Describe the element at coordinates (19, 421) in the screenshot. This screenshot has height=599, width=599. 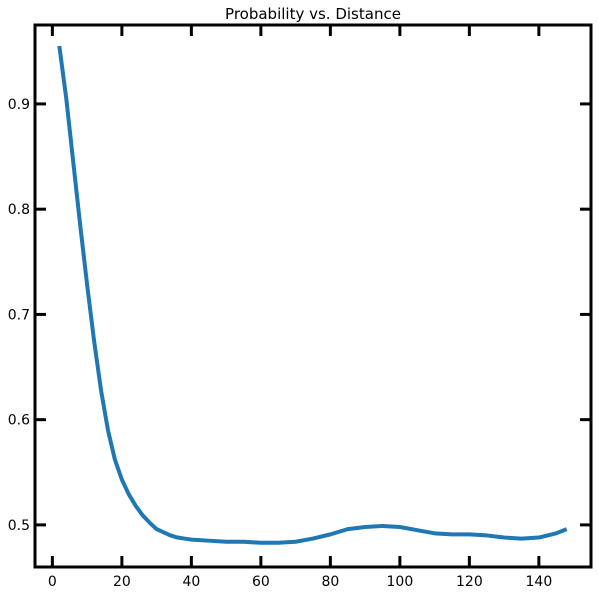
I see `y-tick-label: 0.6` at that location.